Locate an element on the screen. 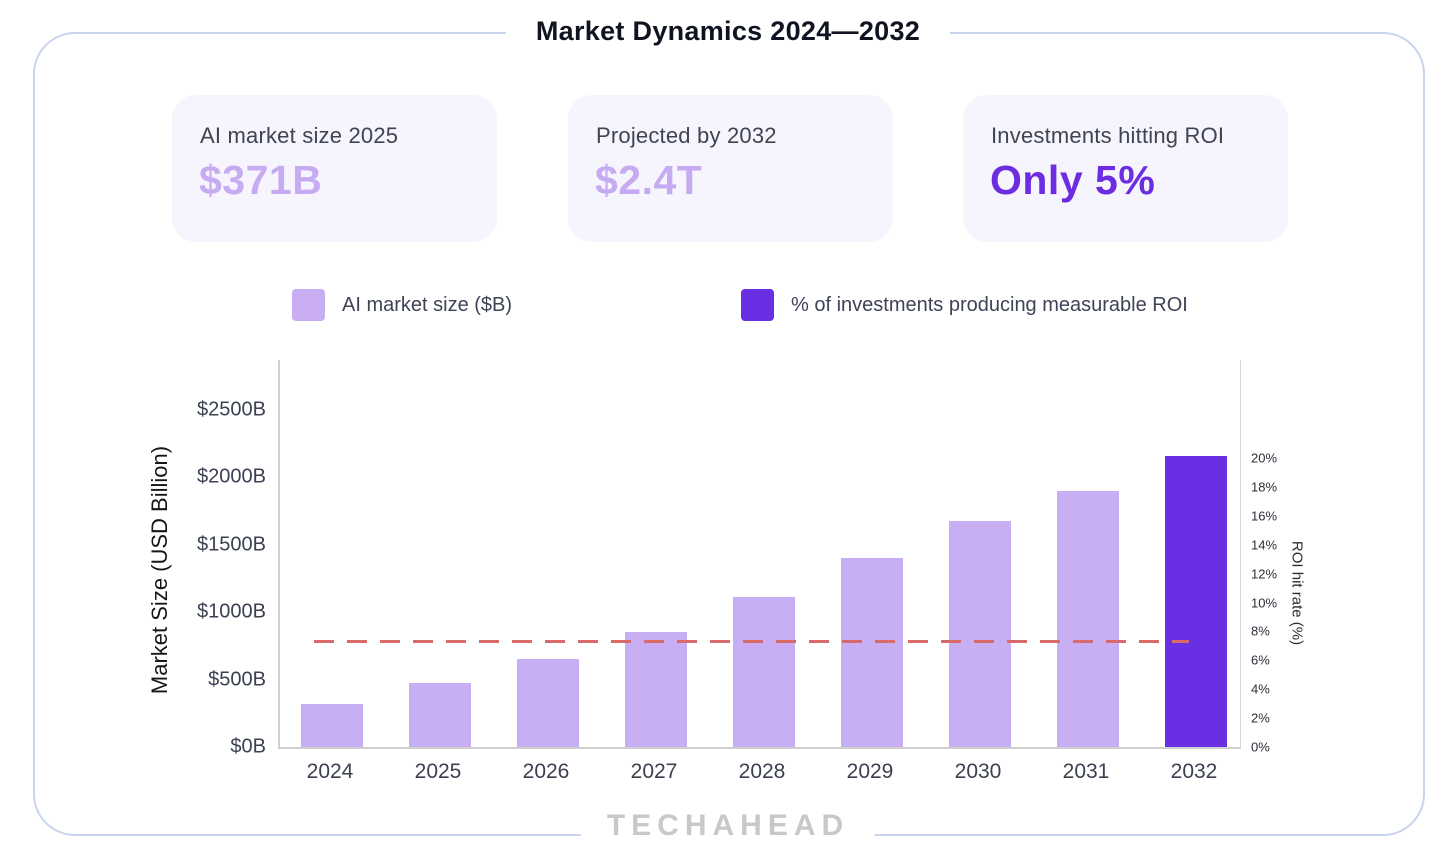 This screenshot has height=866, width=1456. bar-2025 is located at coordinates (440, 715).